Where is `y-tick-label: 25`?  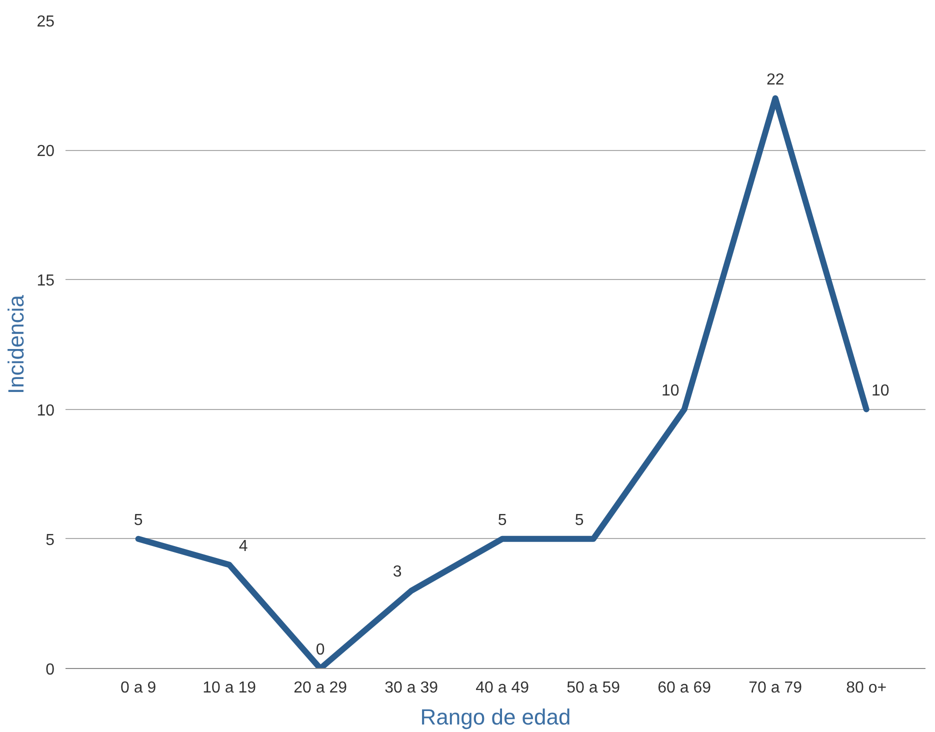 y-tick-label: 25 is located at coordinates (45, 22).